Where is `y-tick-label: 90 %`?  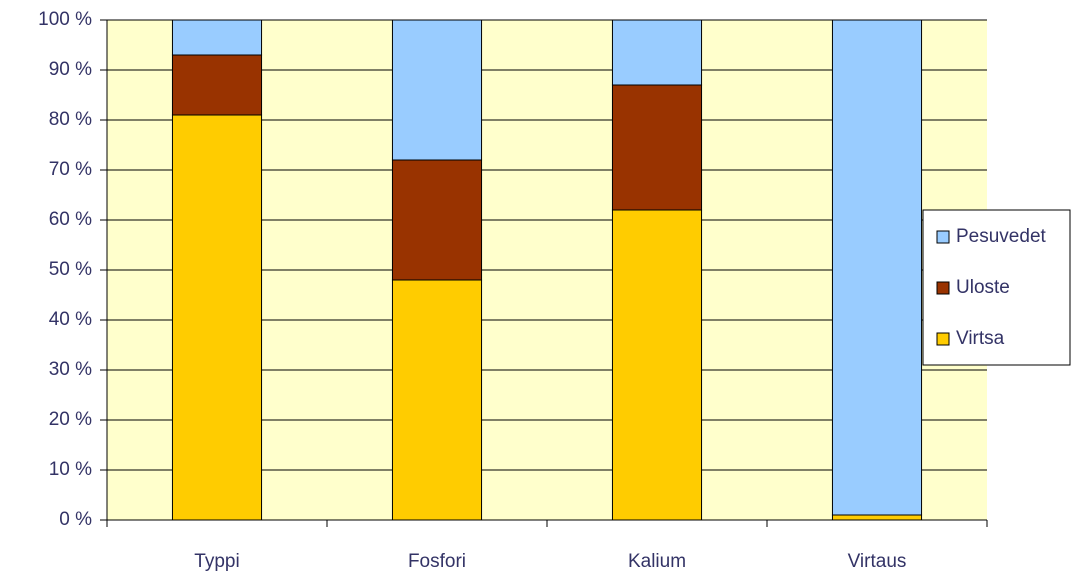 y-tick-label: 90 % is located at coordinates (70, 69).